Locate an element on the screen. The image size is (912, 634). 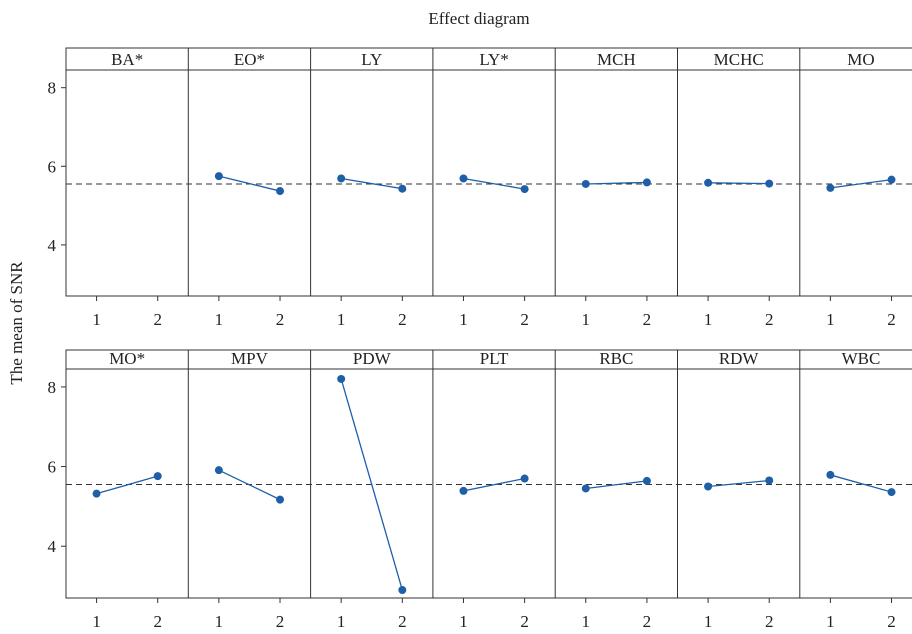
panel-title: MCH is located at coordinates (616, 59).